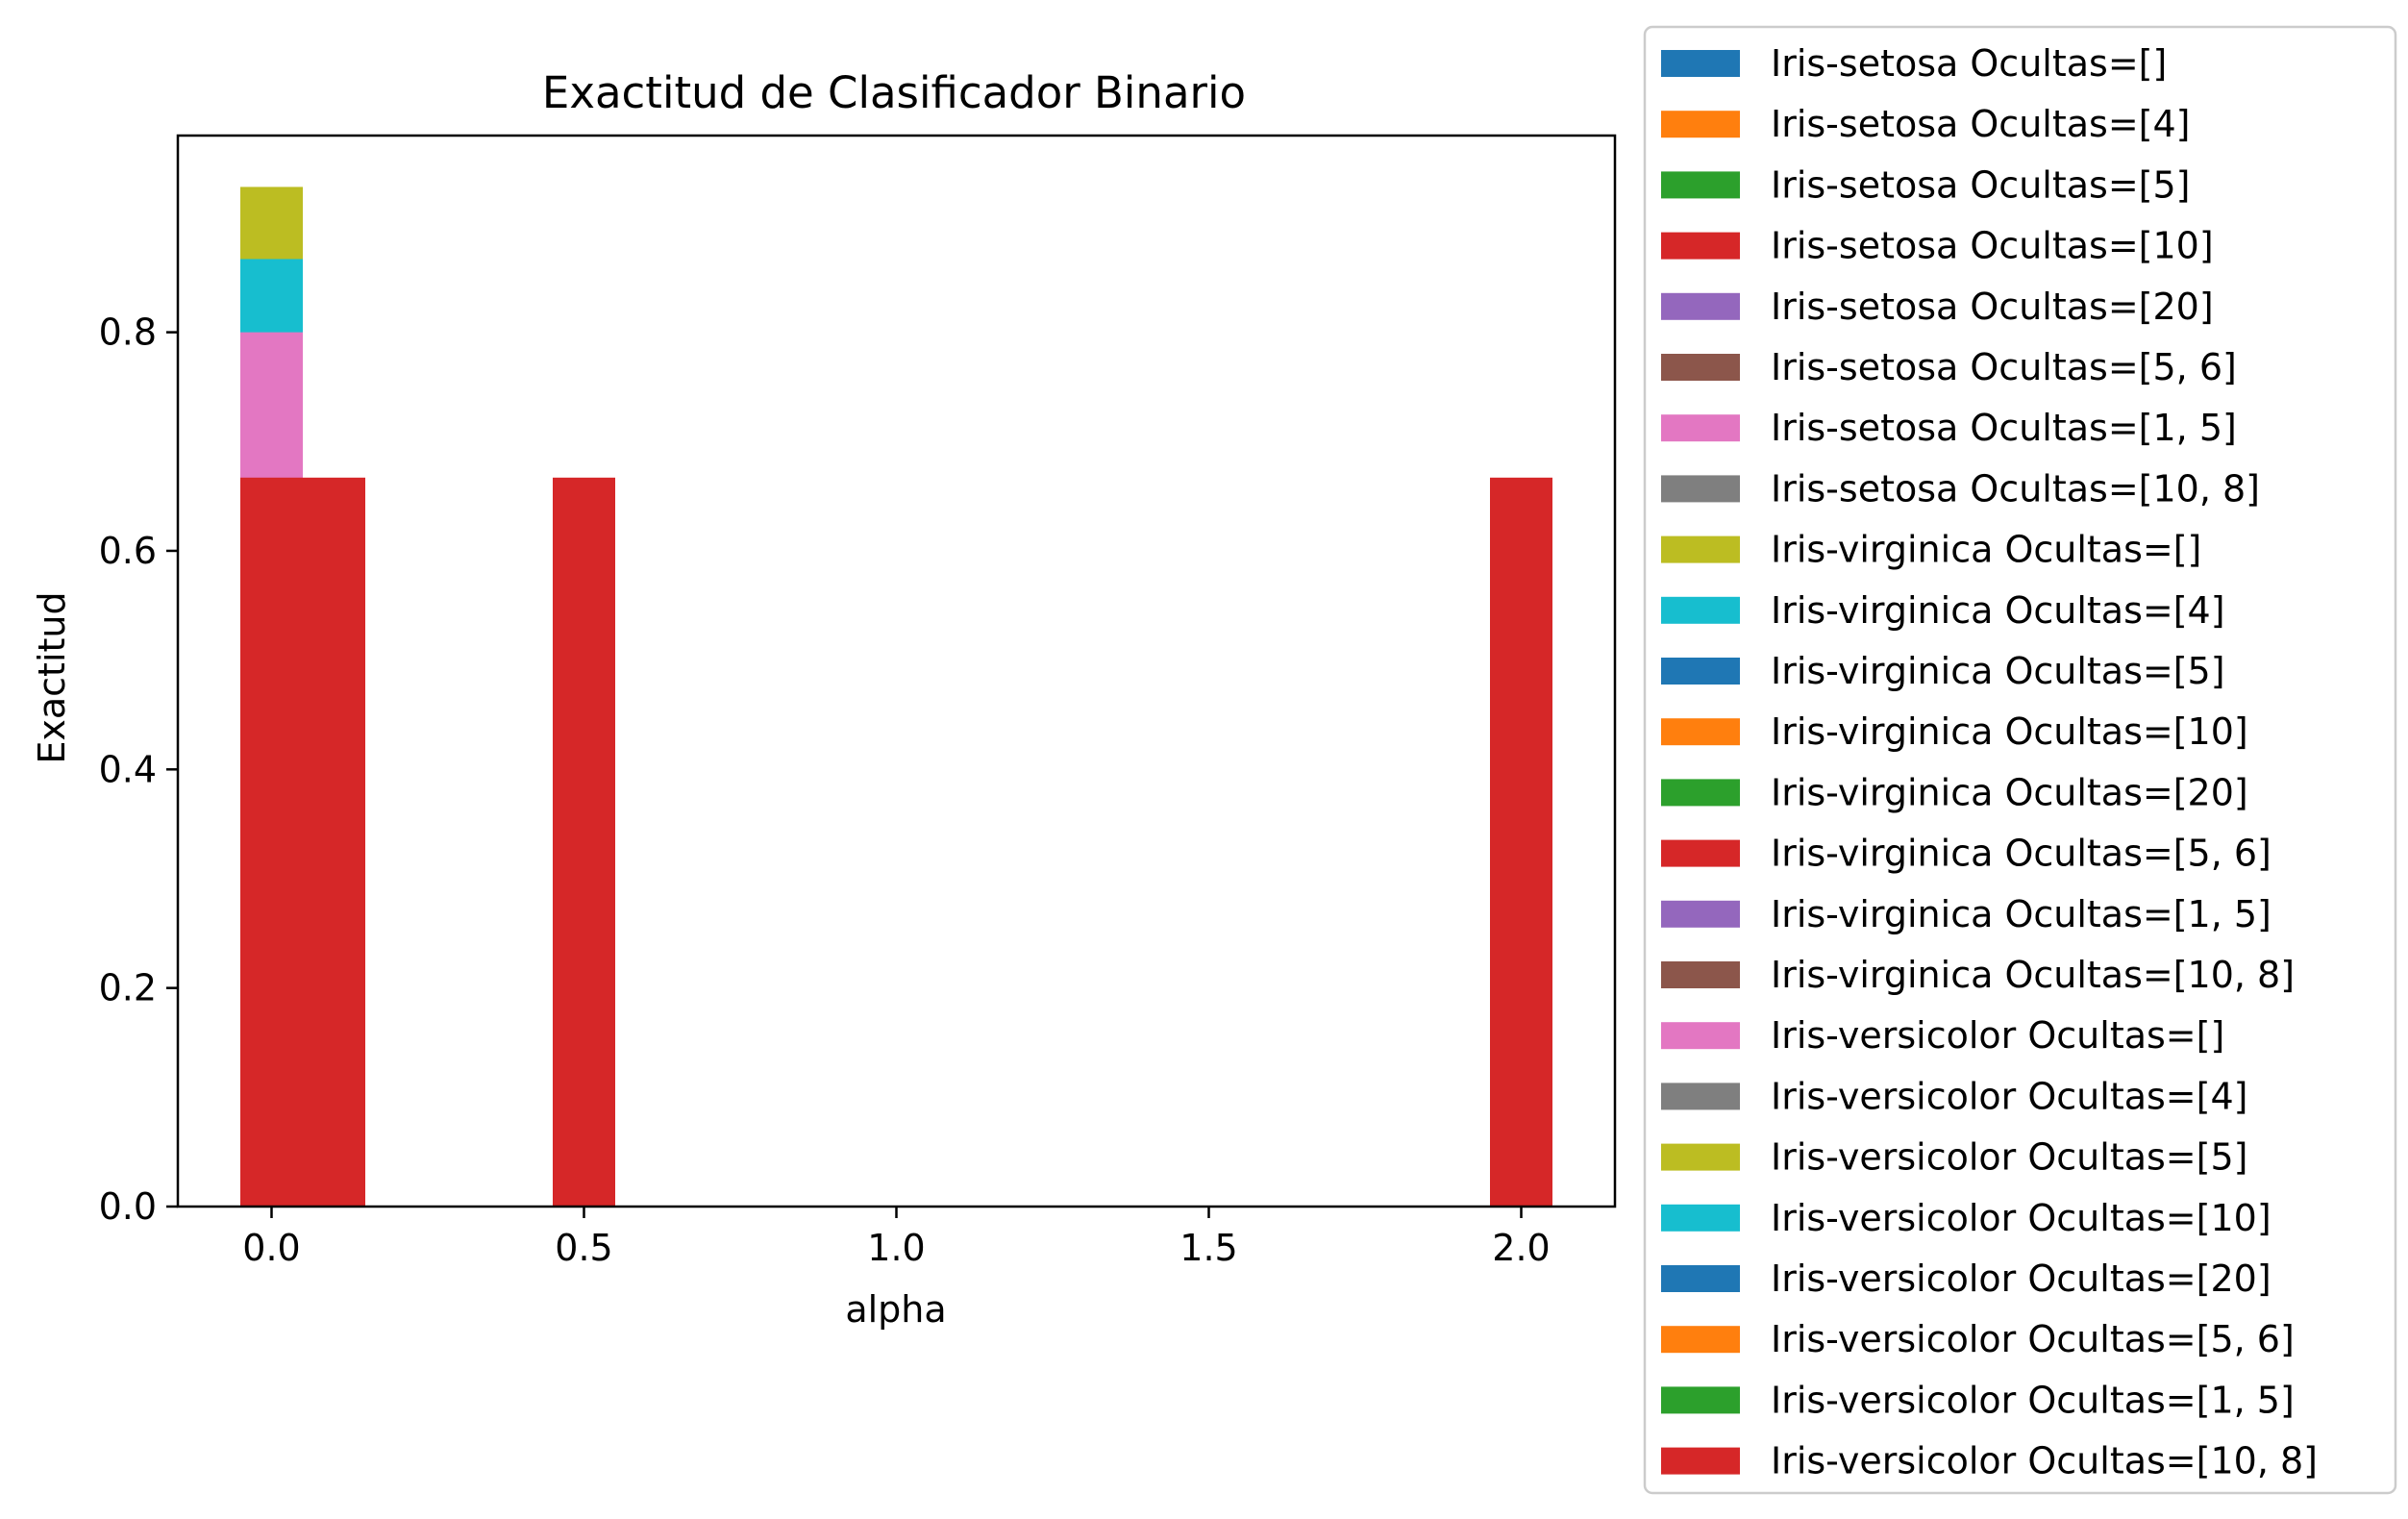 The height and width of the screenshot is (1519, 2408). I want to click on legend-label: Iris-versicolor Ocultas=[1, 5], so click(2033, 1400).